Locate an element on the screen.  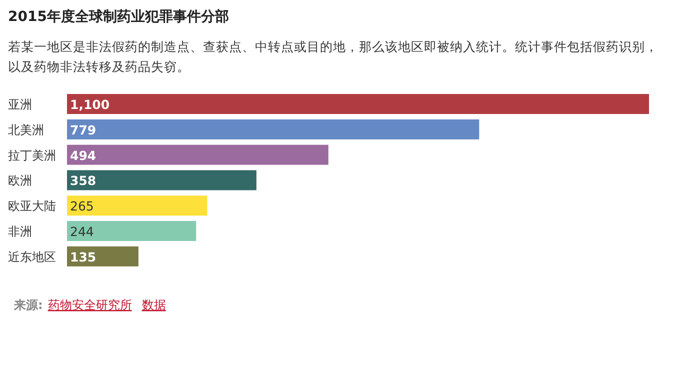
data-label: 1,100 is located at coordinates (90, 104).